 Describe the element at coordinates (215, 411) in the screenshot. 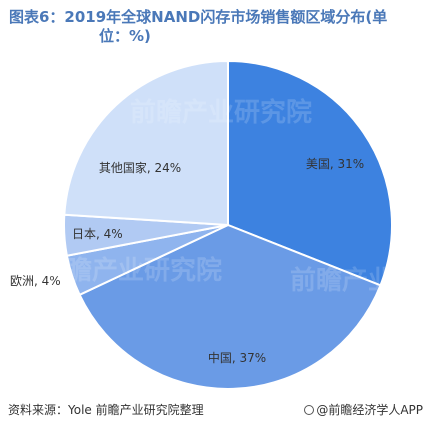

I see `footer: 资料来源：Yole 前瞻产业研究院整理 @前瞻经济学人APP` at that location.